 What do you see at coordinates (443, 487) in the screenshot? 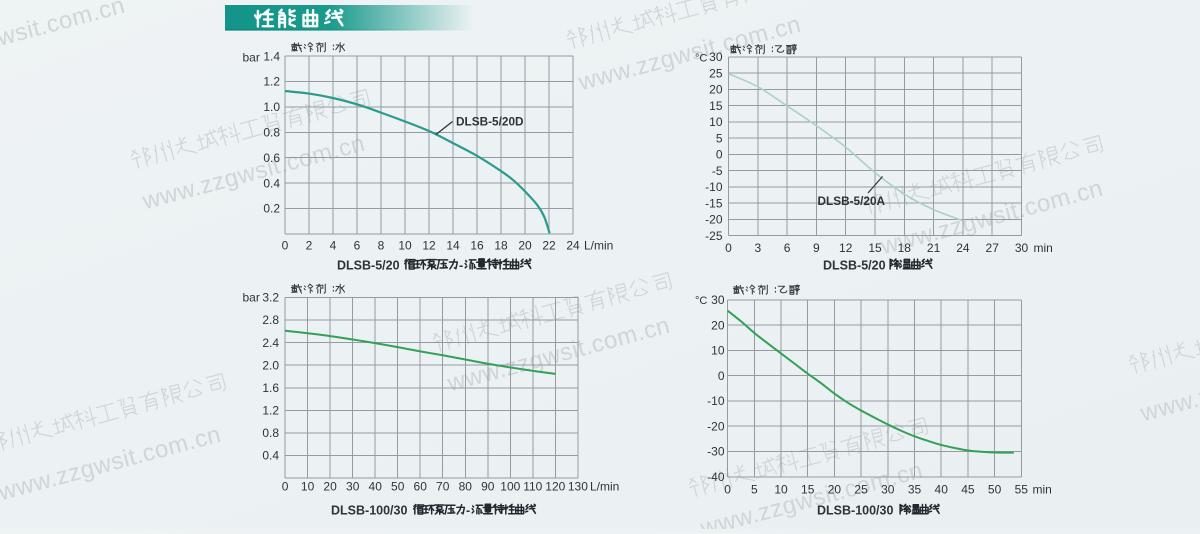
I see `svg-text: 70` at bounding box center [443, 487].